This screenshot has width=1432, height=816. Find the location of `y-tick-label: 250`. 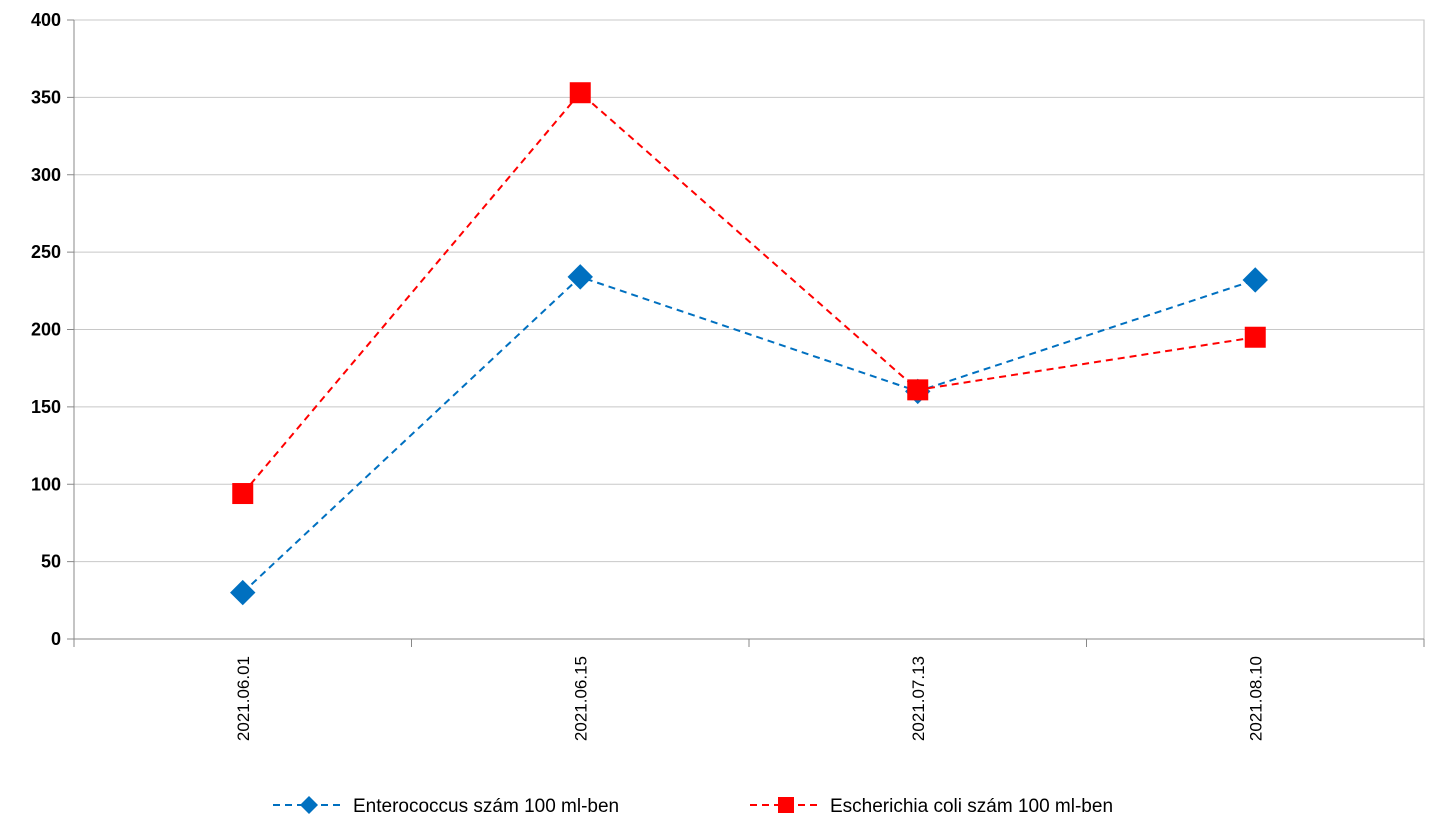

y-tick-label: 250 is located at coordinates (46, 252).